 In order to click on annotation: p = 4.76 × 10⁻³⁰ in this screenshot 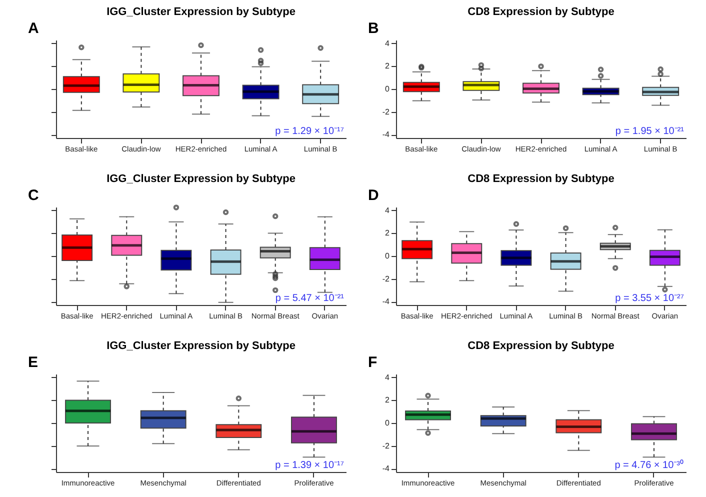, I will do `click(649, 465)`.